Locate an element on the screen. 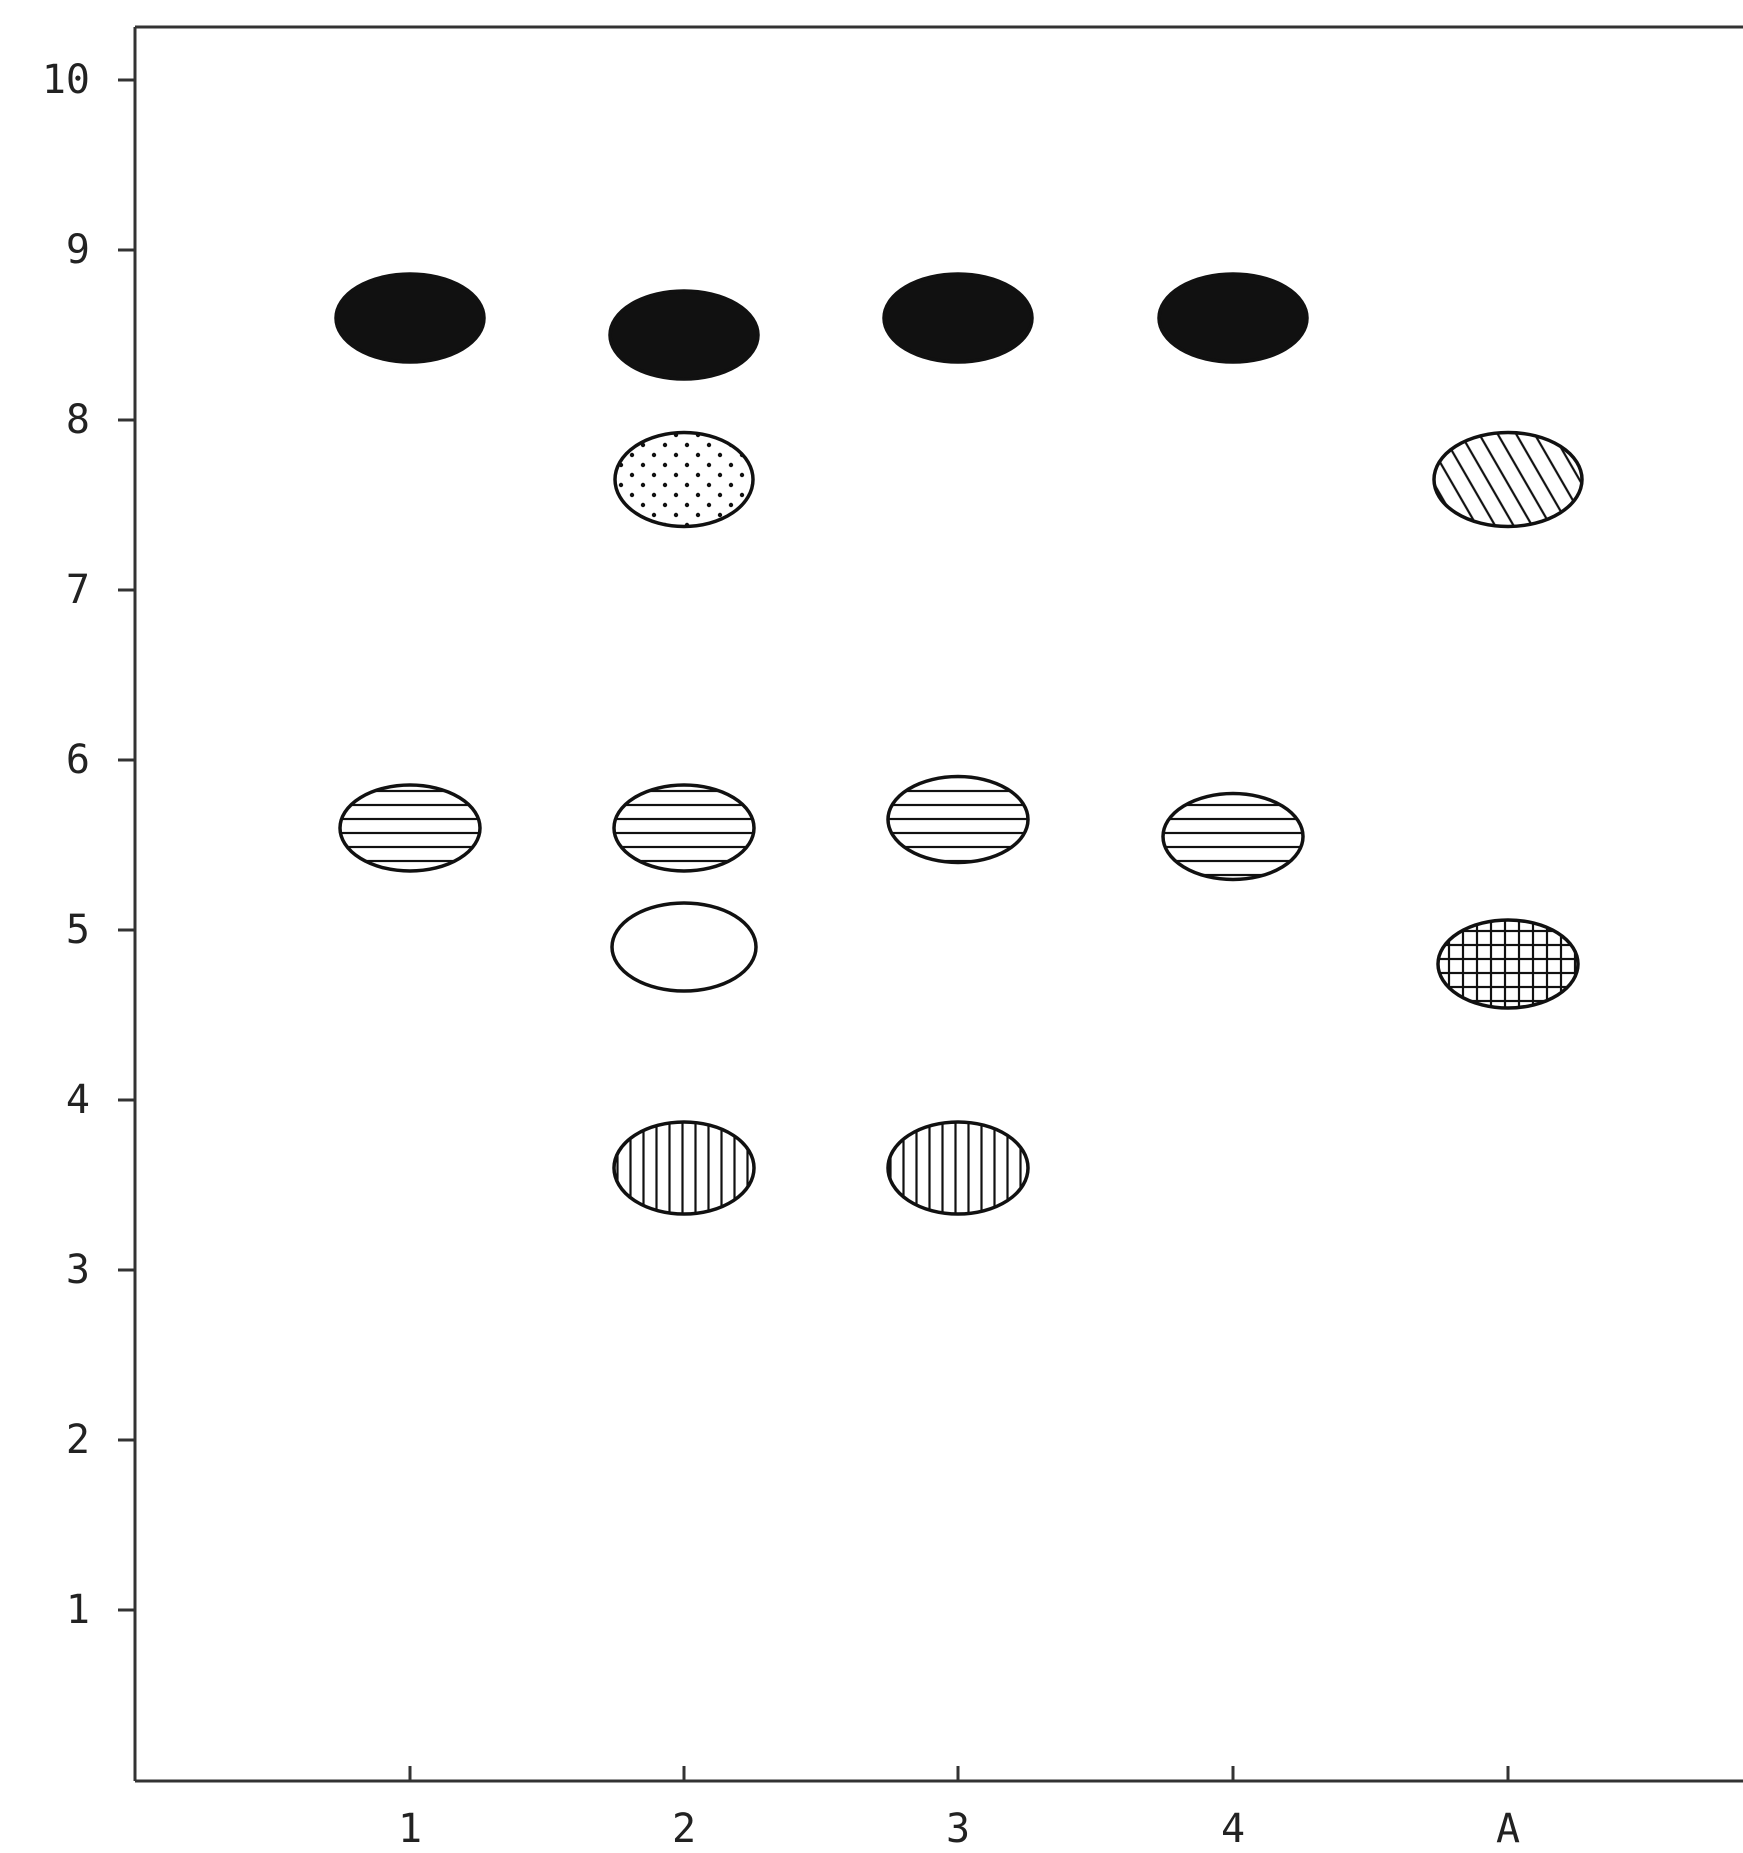 This screenshot has height=1853, width=1743. x-tick-label: A is located at coordinates (1508, 1829).